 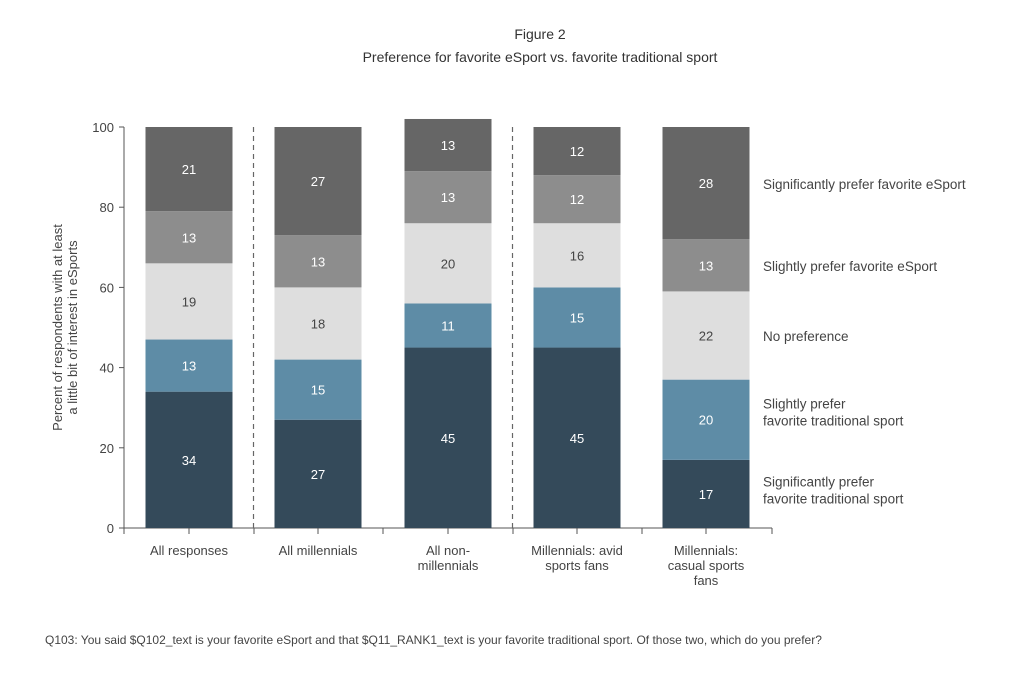 What do you see at coordinates (819, 482) in the screenshot?
I see `legend-label: Significantly prefer` at bounding box center [819, 482].